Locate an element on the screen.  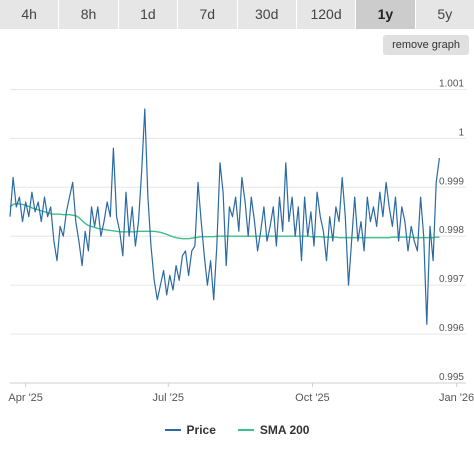
legend-label-sma: SMA 200 is located at coordinates (284, 430).